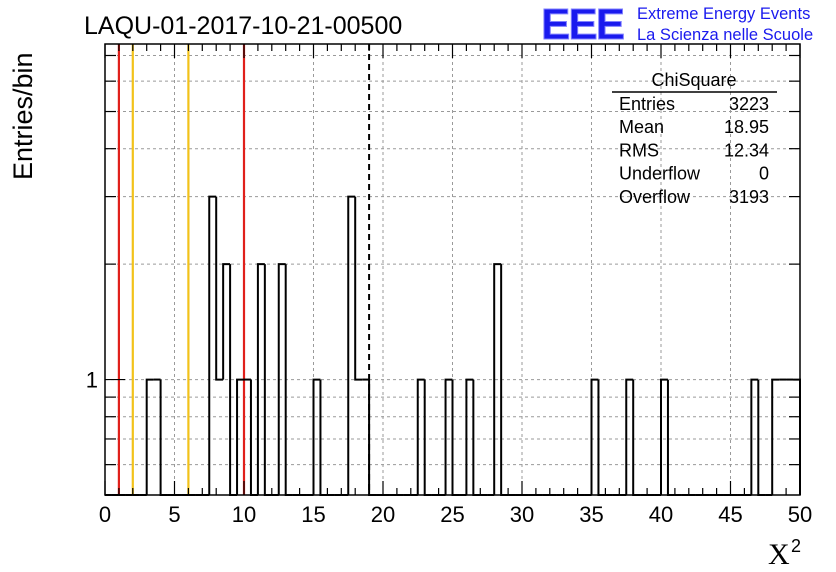 This screenshot has width=836, height=572. What do you see at coordinates (661, 514) in the screenshot?
I see `x-tick-label: 40` at bounding box center [661, 514].